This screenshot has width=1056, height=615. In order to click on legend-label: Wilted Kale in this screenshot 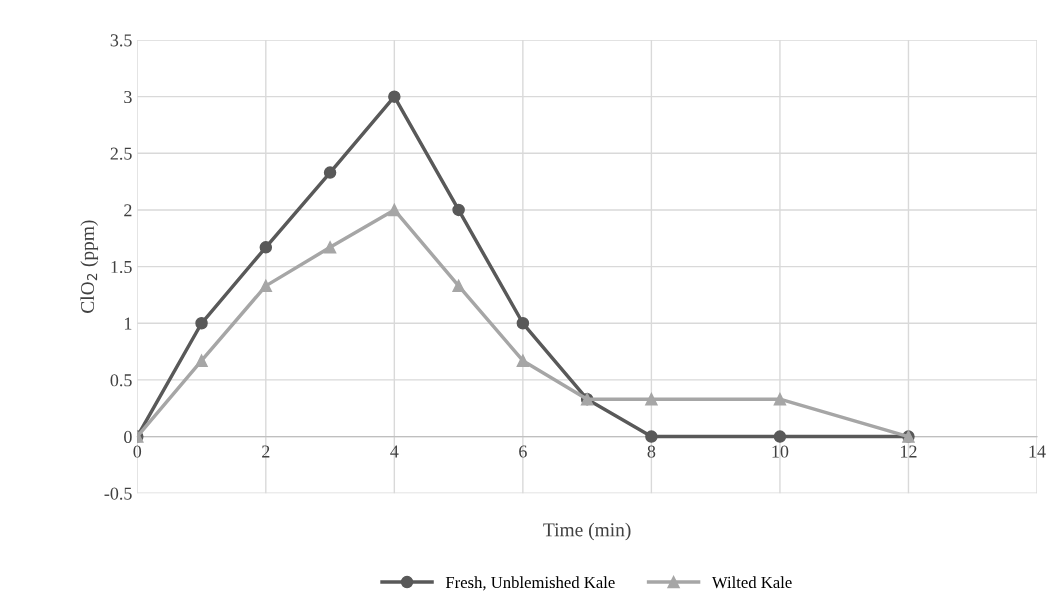, I will do `click(751, 582)`.